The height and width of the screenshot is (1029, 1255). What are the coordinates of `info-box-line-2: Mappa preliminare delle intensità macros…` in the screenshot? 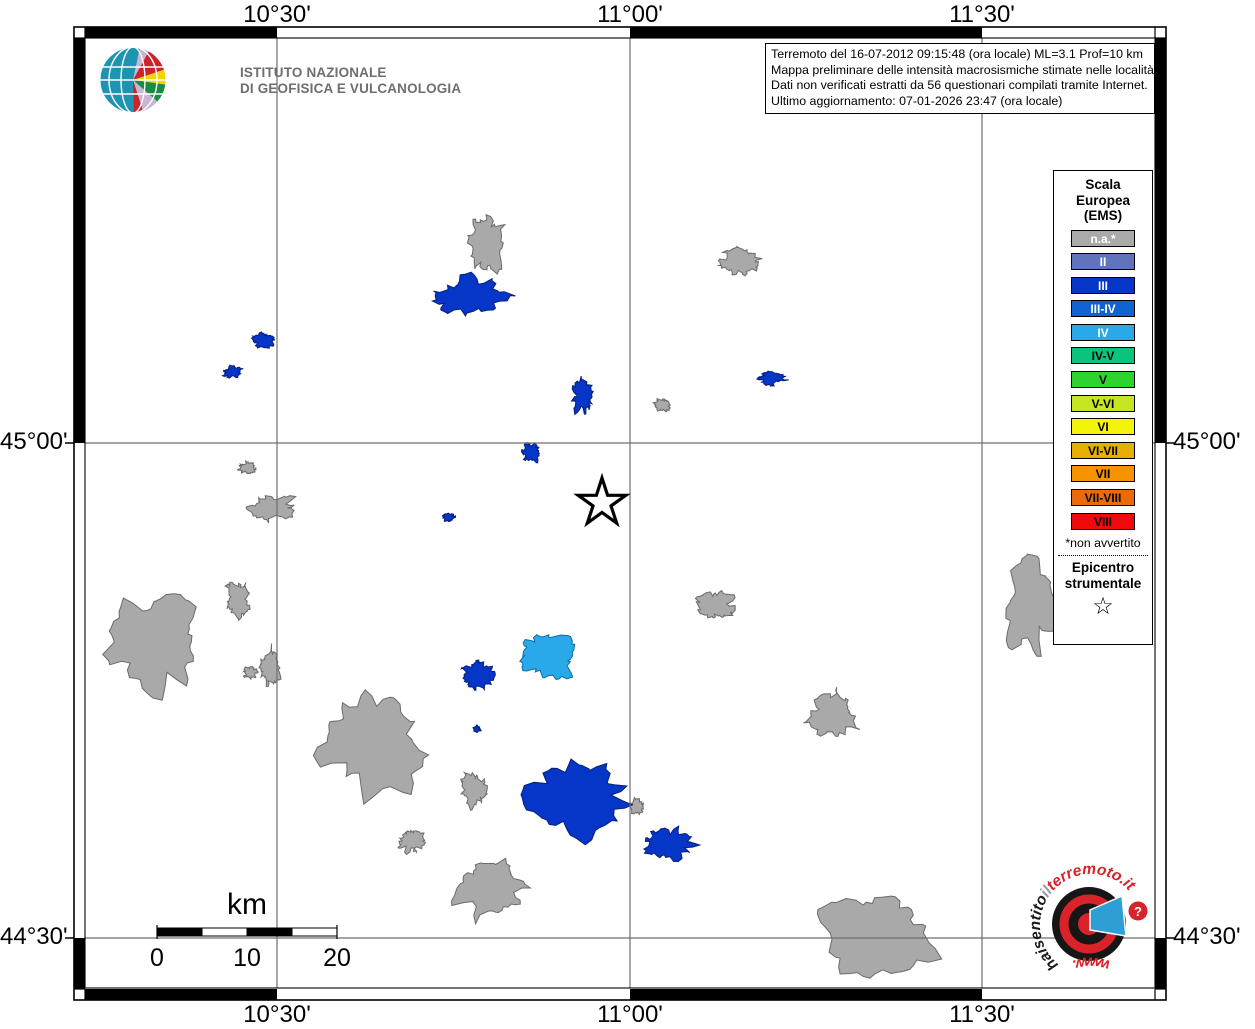 It's located at (962, 69).